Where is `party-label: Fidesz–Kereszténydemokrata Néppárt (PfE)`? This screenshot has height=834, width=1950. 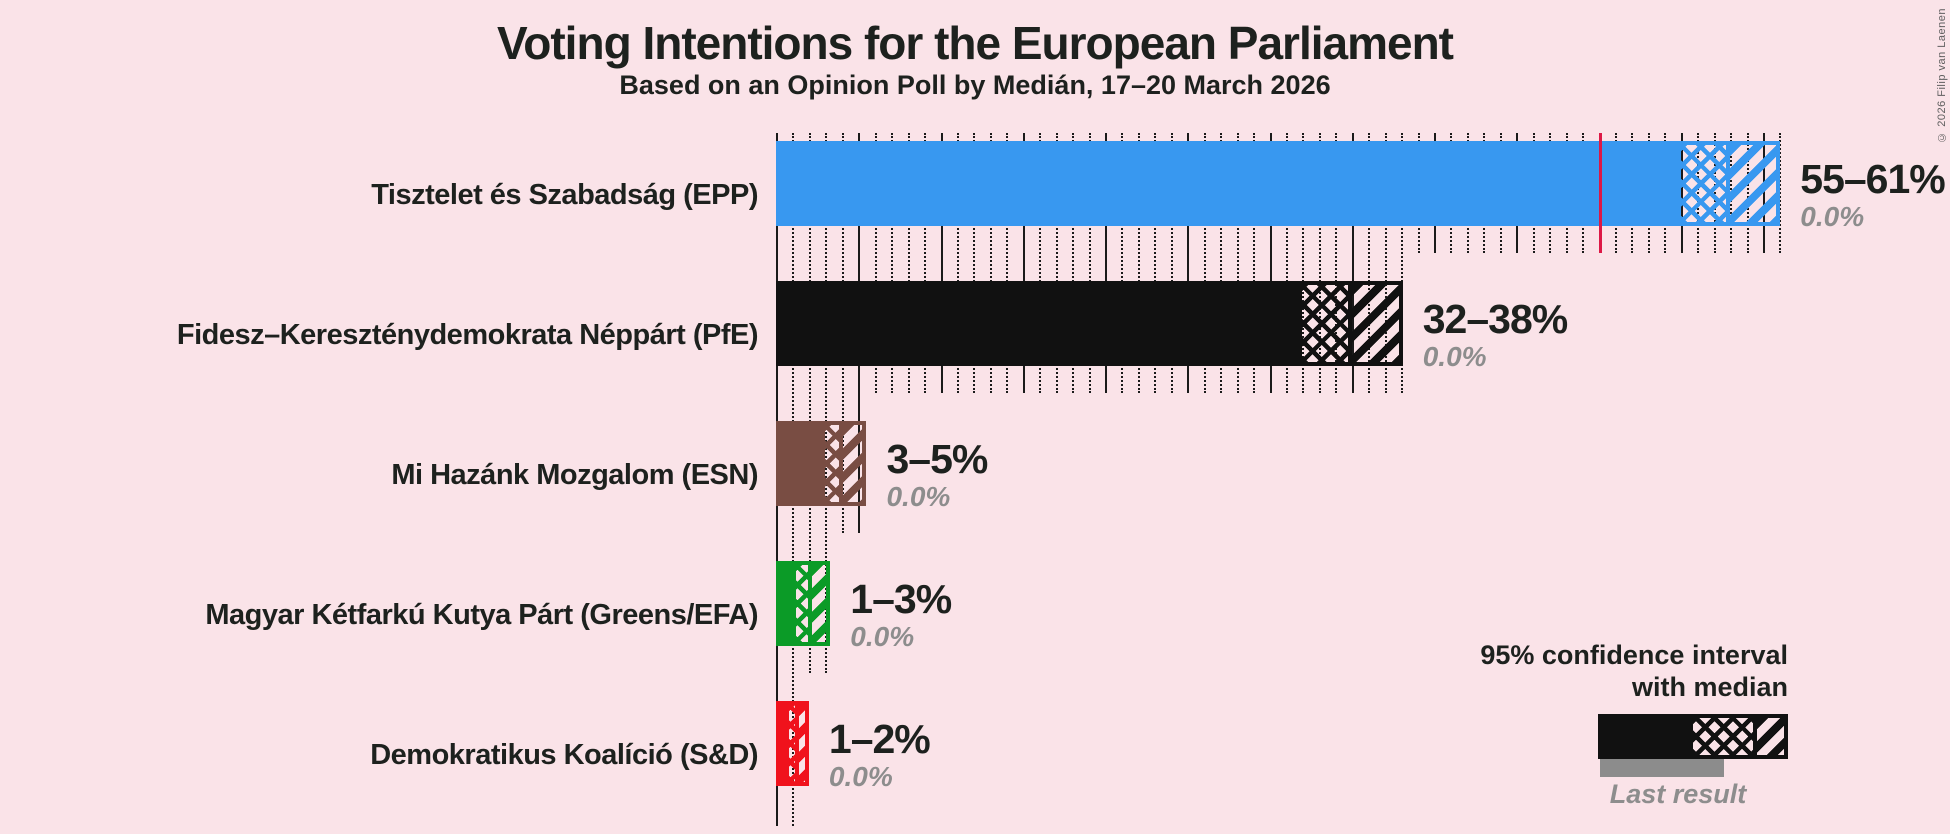 party-label: Fidesz–Kereszténydemokrata Néppárt (PfE) is located at coordinates (467, 335).